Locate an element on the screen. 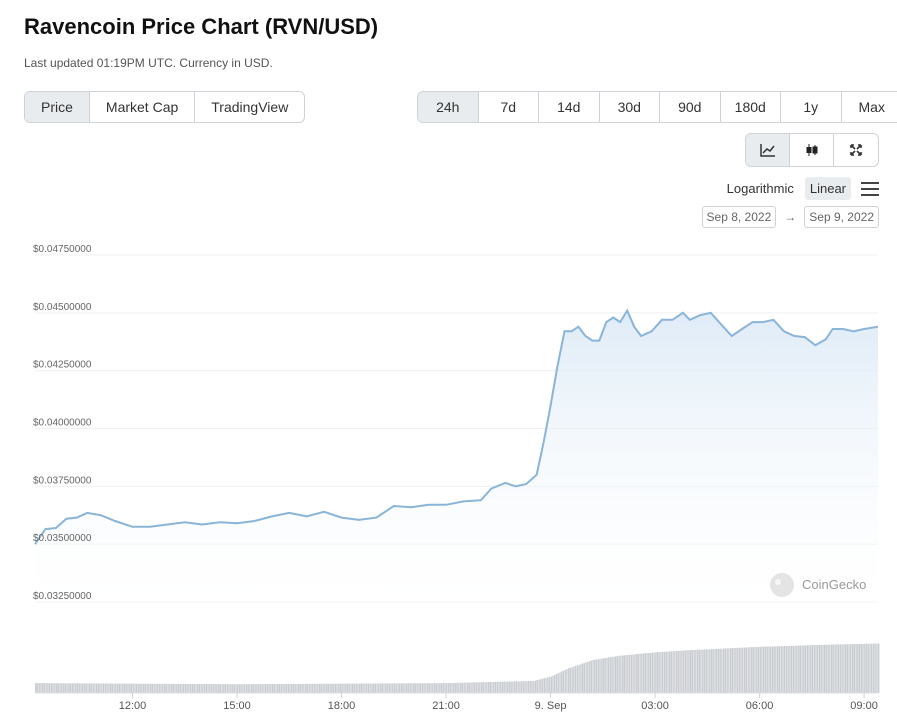 This screenshot has width=897, height=728. linear-toggle: Linear is located at coordinates (827, 188).